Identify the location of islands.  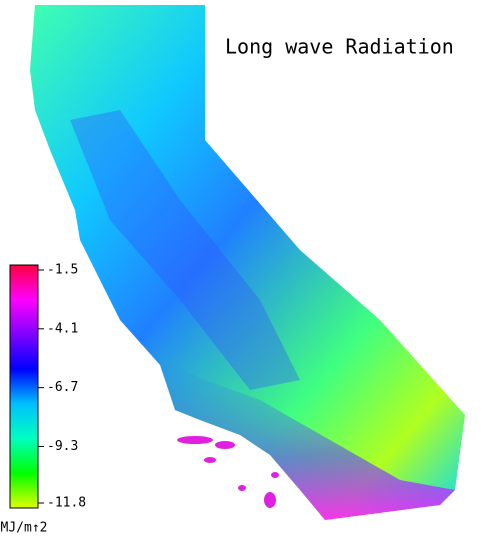
(228, 472).